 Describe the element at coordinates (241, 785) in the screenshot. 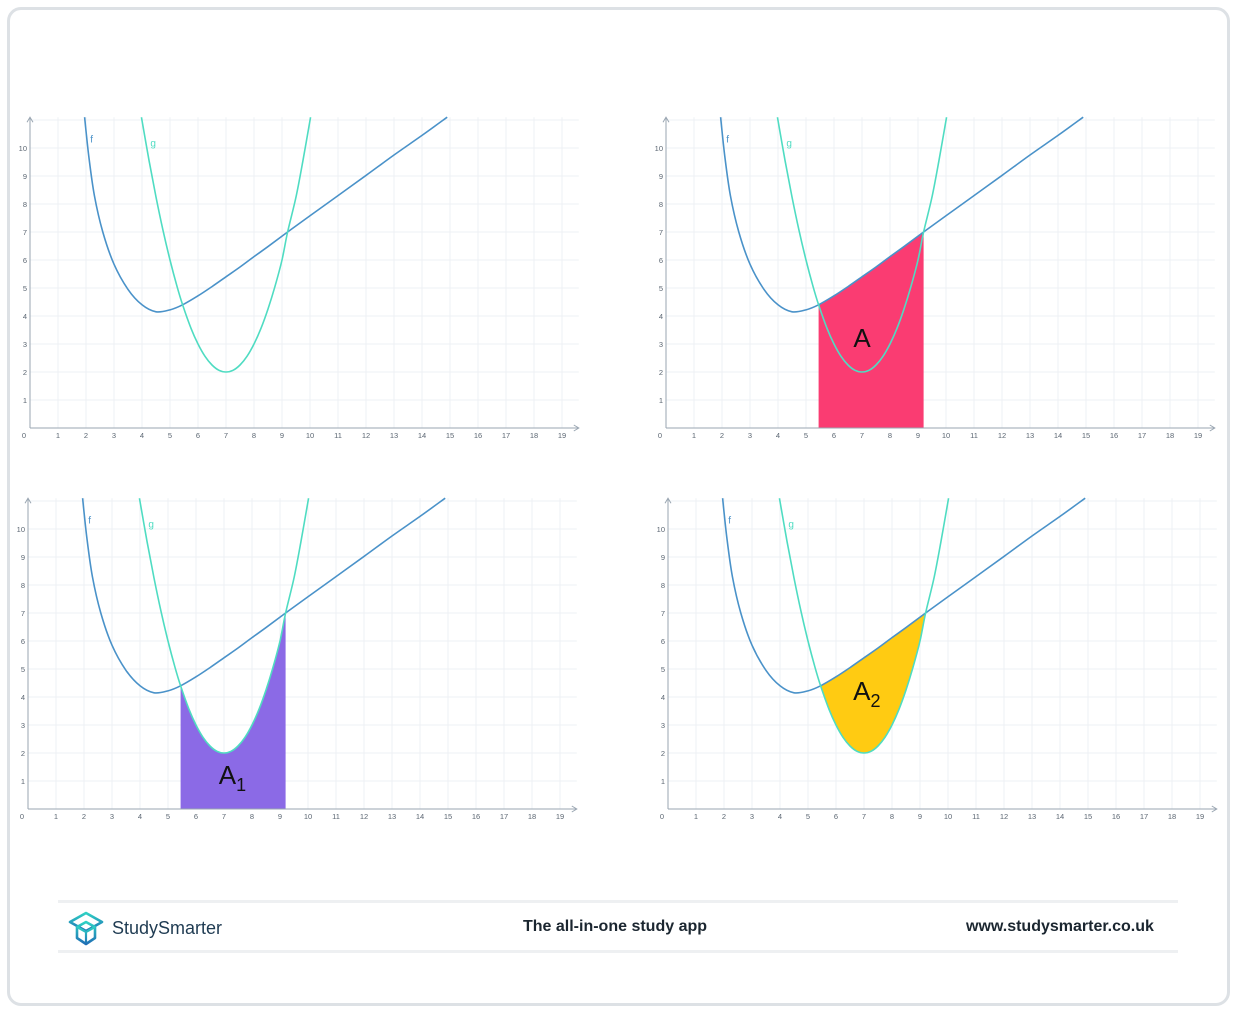

I see `area-label-subscript: 1` at that location.